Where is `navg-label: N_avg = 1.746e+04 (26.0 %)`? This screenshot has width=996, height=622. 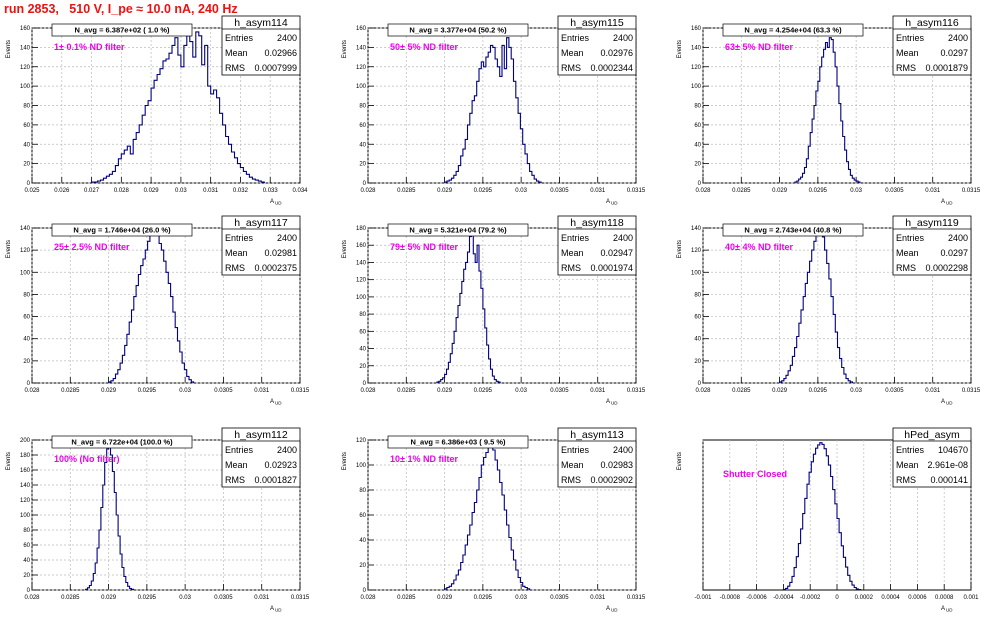
navg-label: N_avg = 1.746e+04 (26.0 %) is located at coordinates (122, 230).